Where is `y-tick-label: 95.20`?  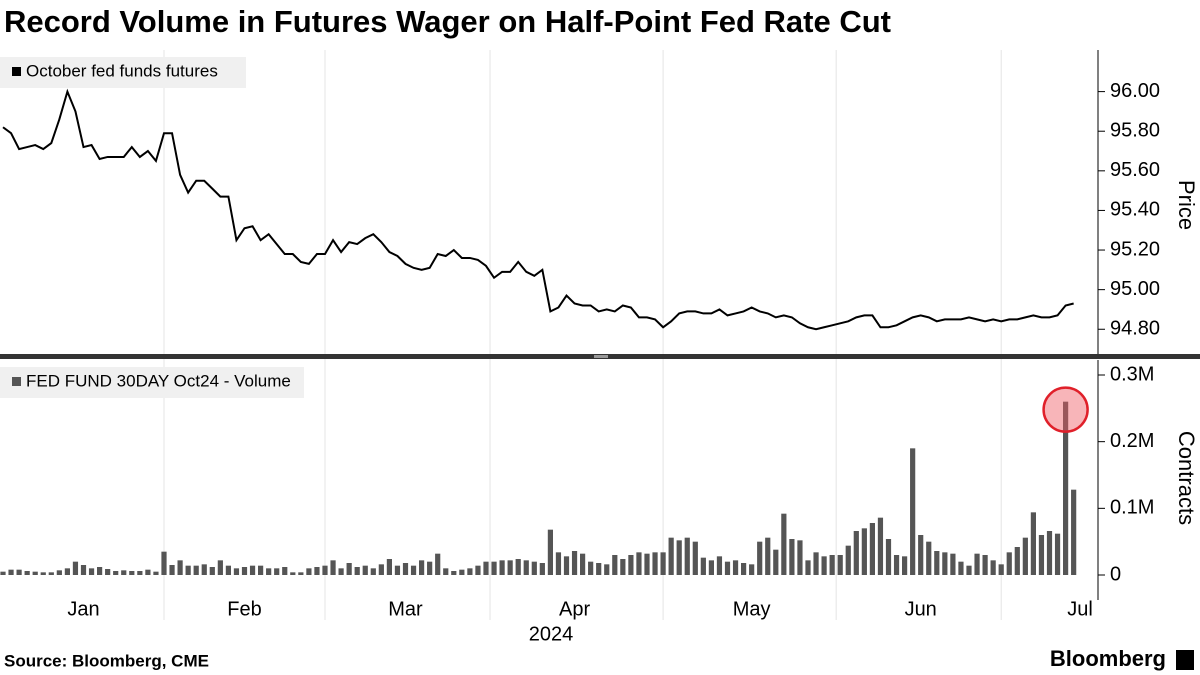 y-tick-label: 95.20 is located at coordinates (1135, 249).